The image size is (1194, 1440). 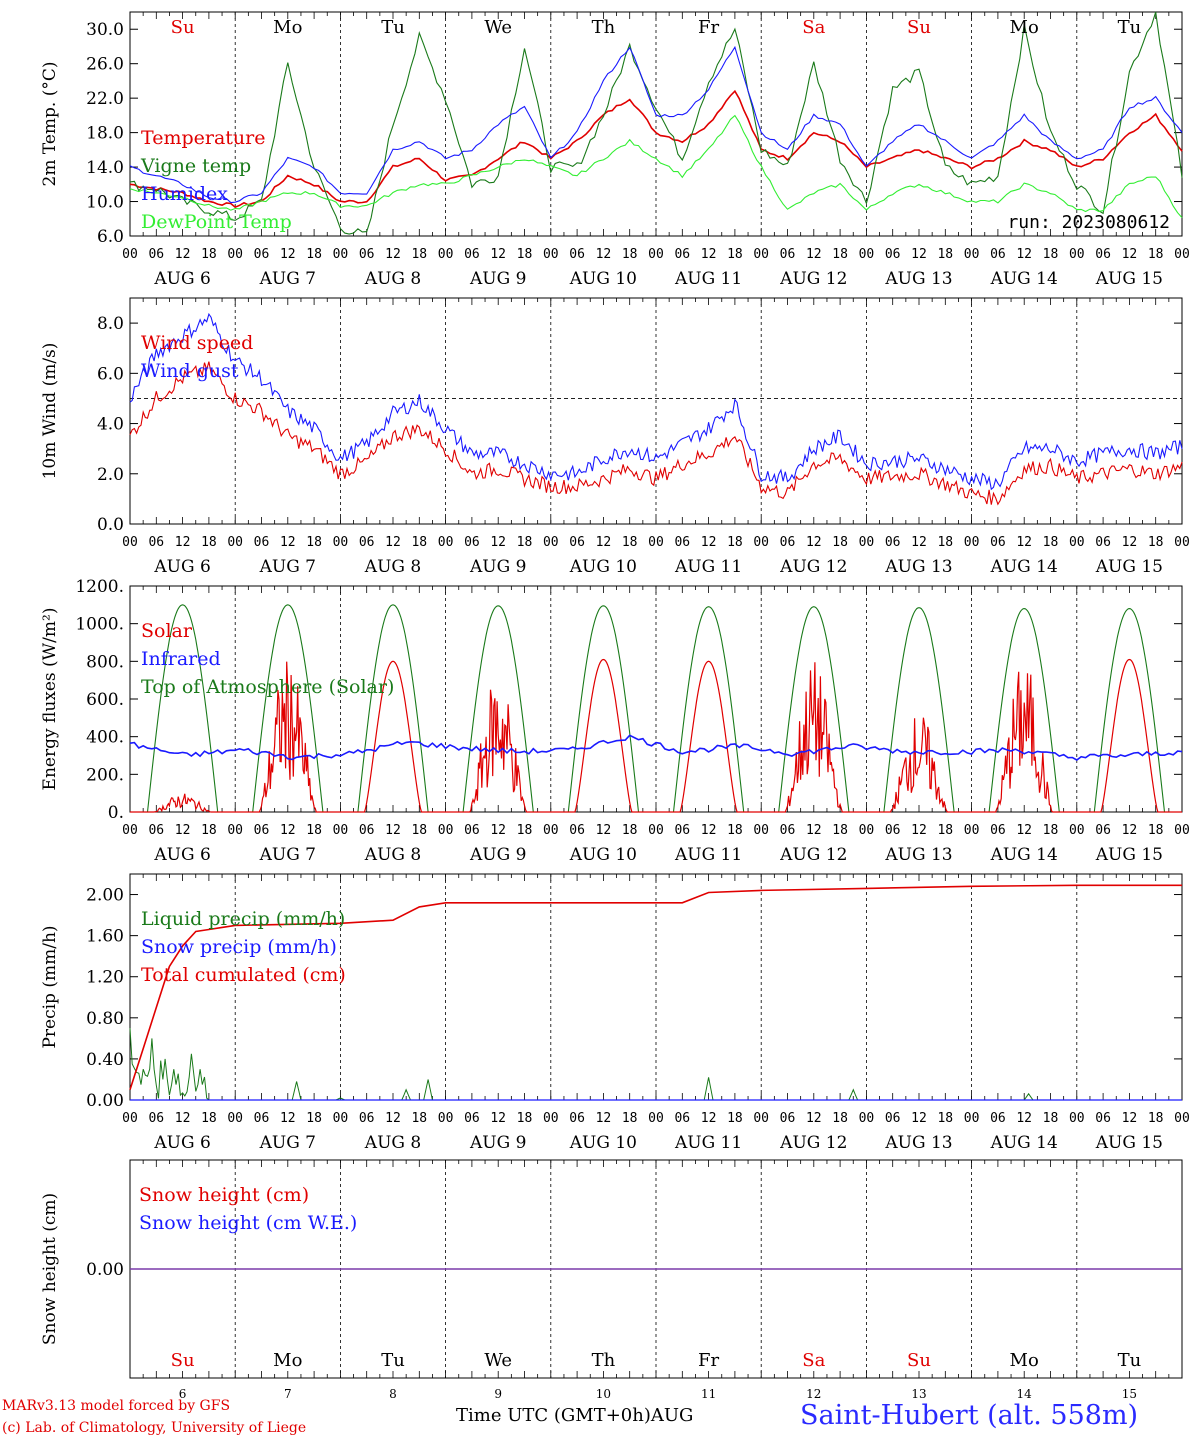 What do you see at coordinates (116, 813) in the screenshot?
I see `y-tick-label: 0.` at bounding box center [116, 813].